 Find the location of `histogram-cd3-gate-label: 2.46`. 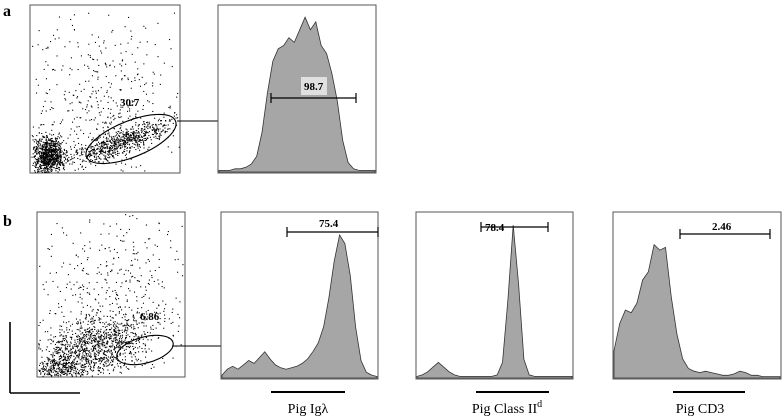

histogram-cd3-gate-label: 2.46 is located at coordinates (722, 227).